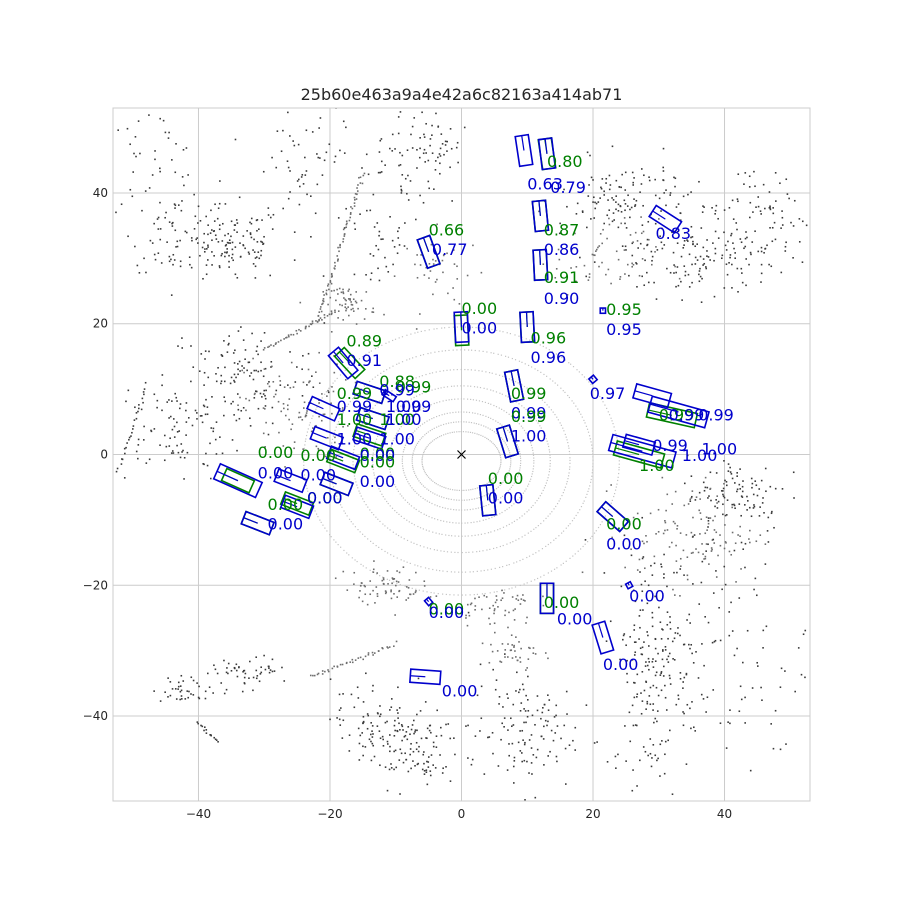 This screenshot has width=900, height=900. I want to click on ground-truth-score-label: 0.66, so click(447, 229).